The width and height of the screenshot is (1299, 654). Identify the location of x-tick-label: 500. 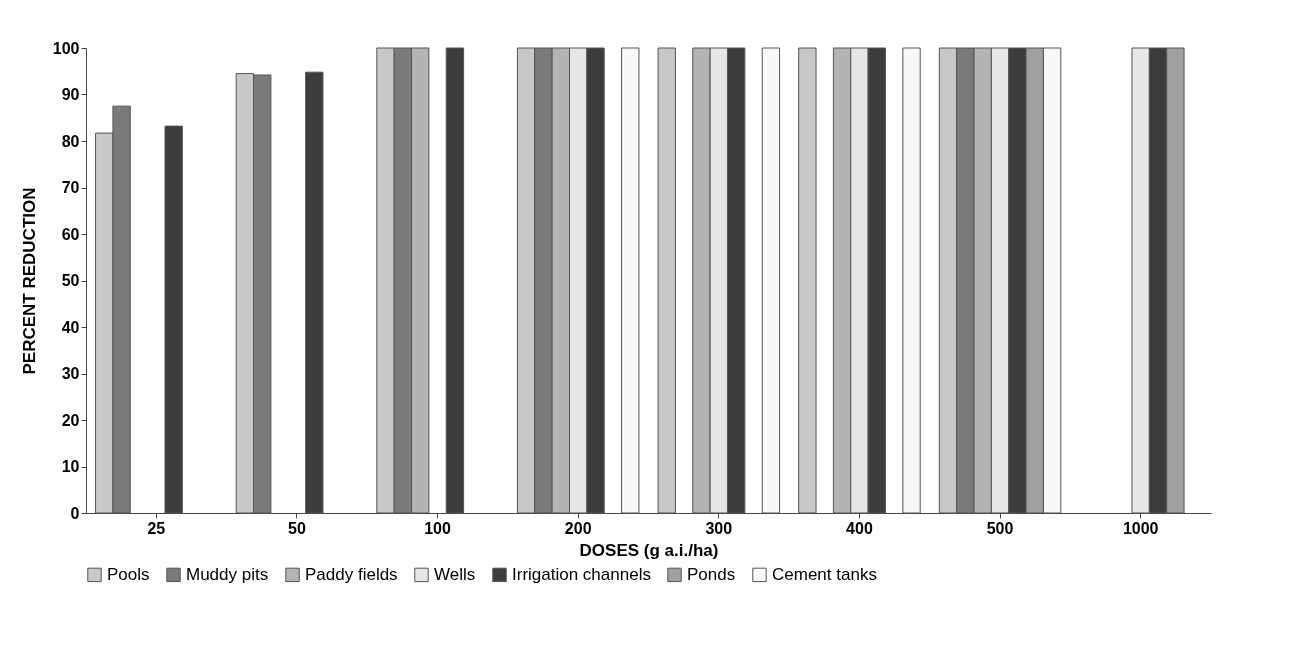
(1000, 528).